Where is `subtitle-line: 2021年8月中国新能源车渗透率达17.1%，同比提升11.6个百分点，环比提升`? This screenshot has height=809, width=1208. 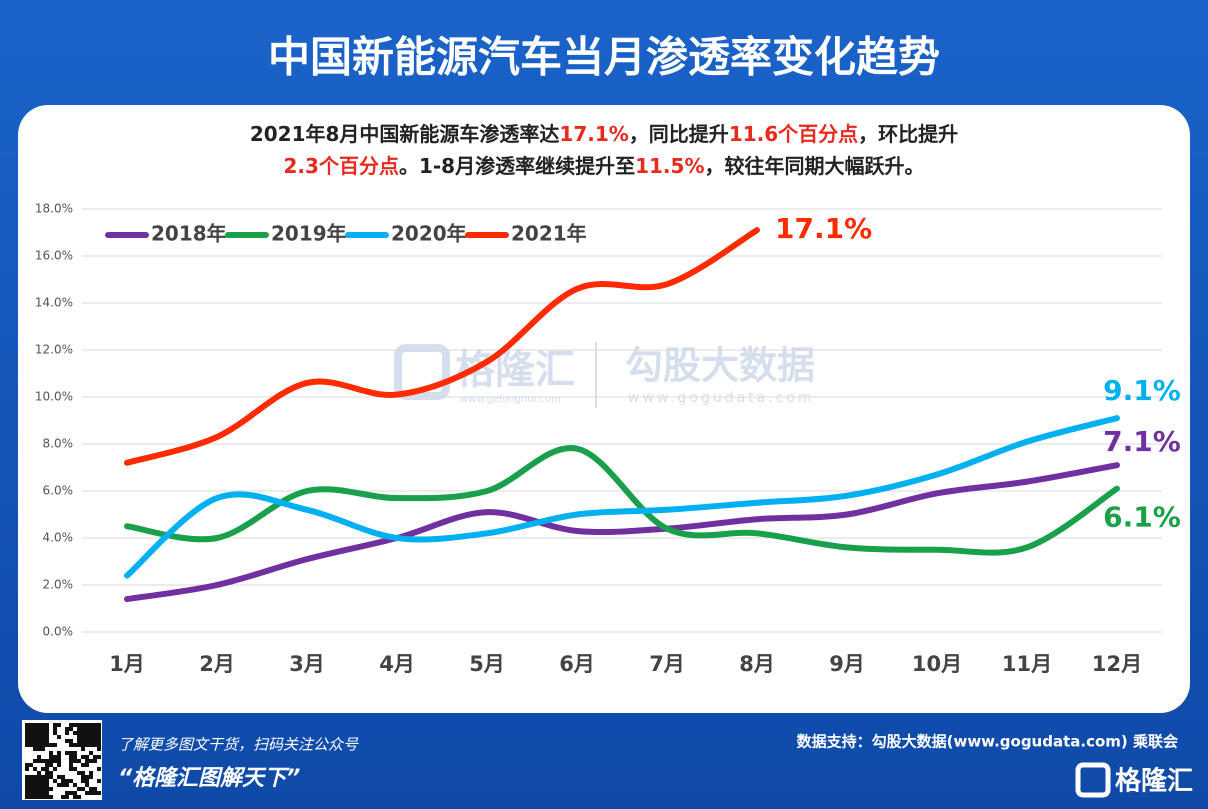
subtitle-line: 2021年8月中国新能源车渗透率达17.1%，同比提升11.6个百分点，环比提升 is located at coordinates (604, 134).